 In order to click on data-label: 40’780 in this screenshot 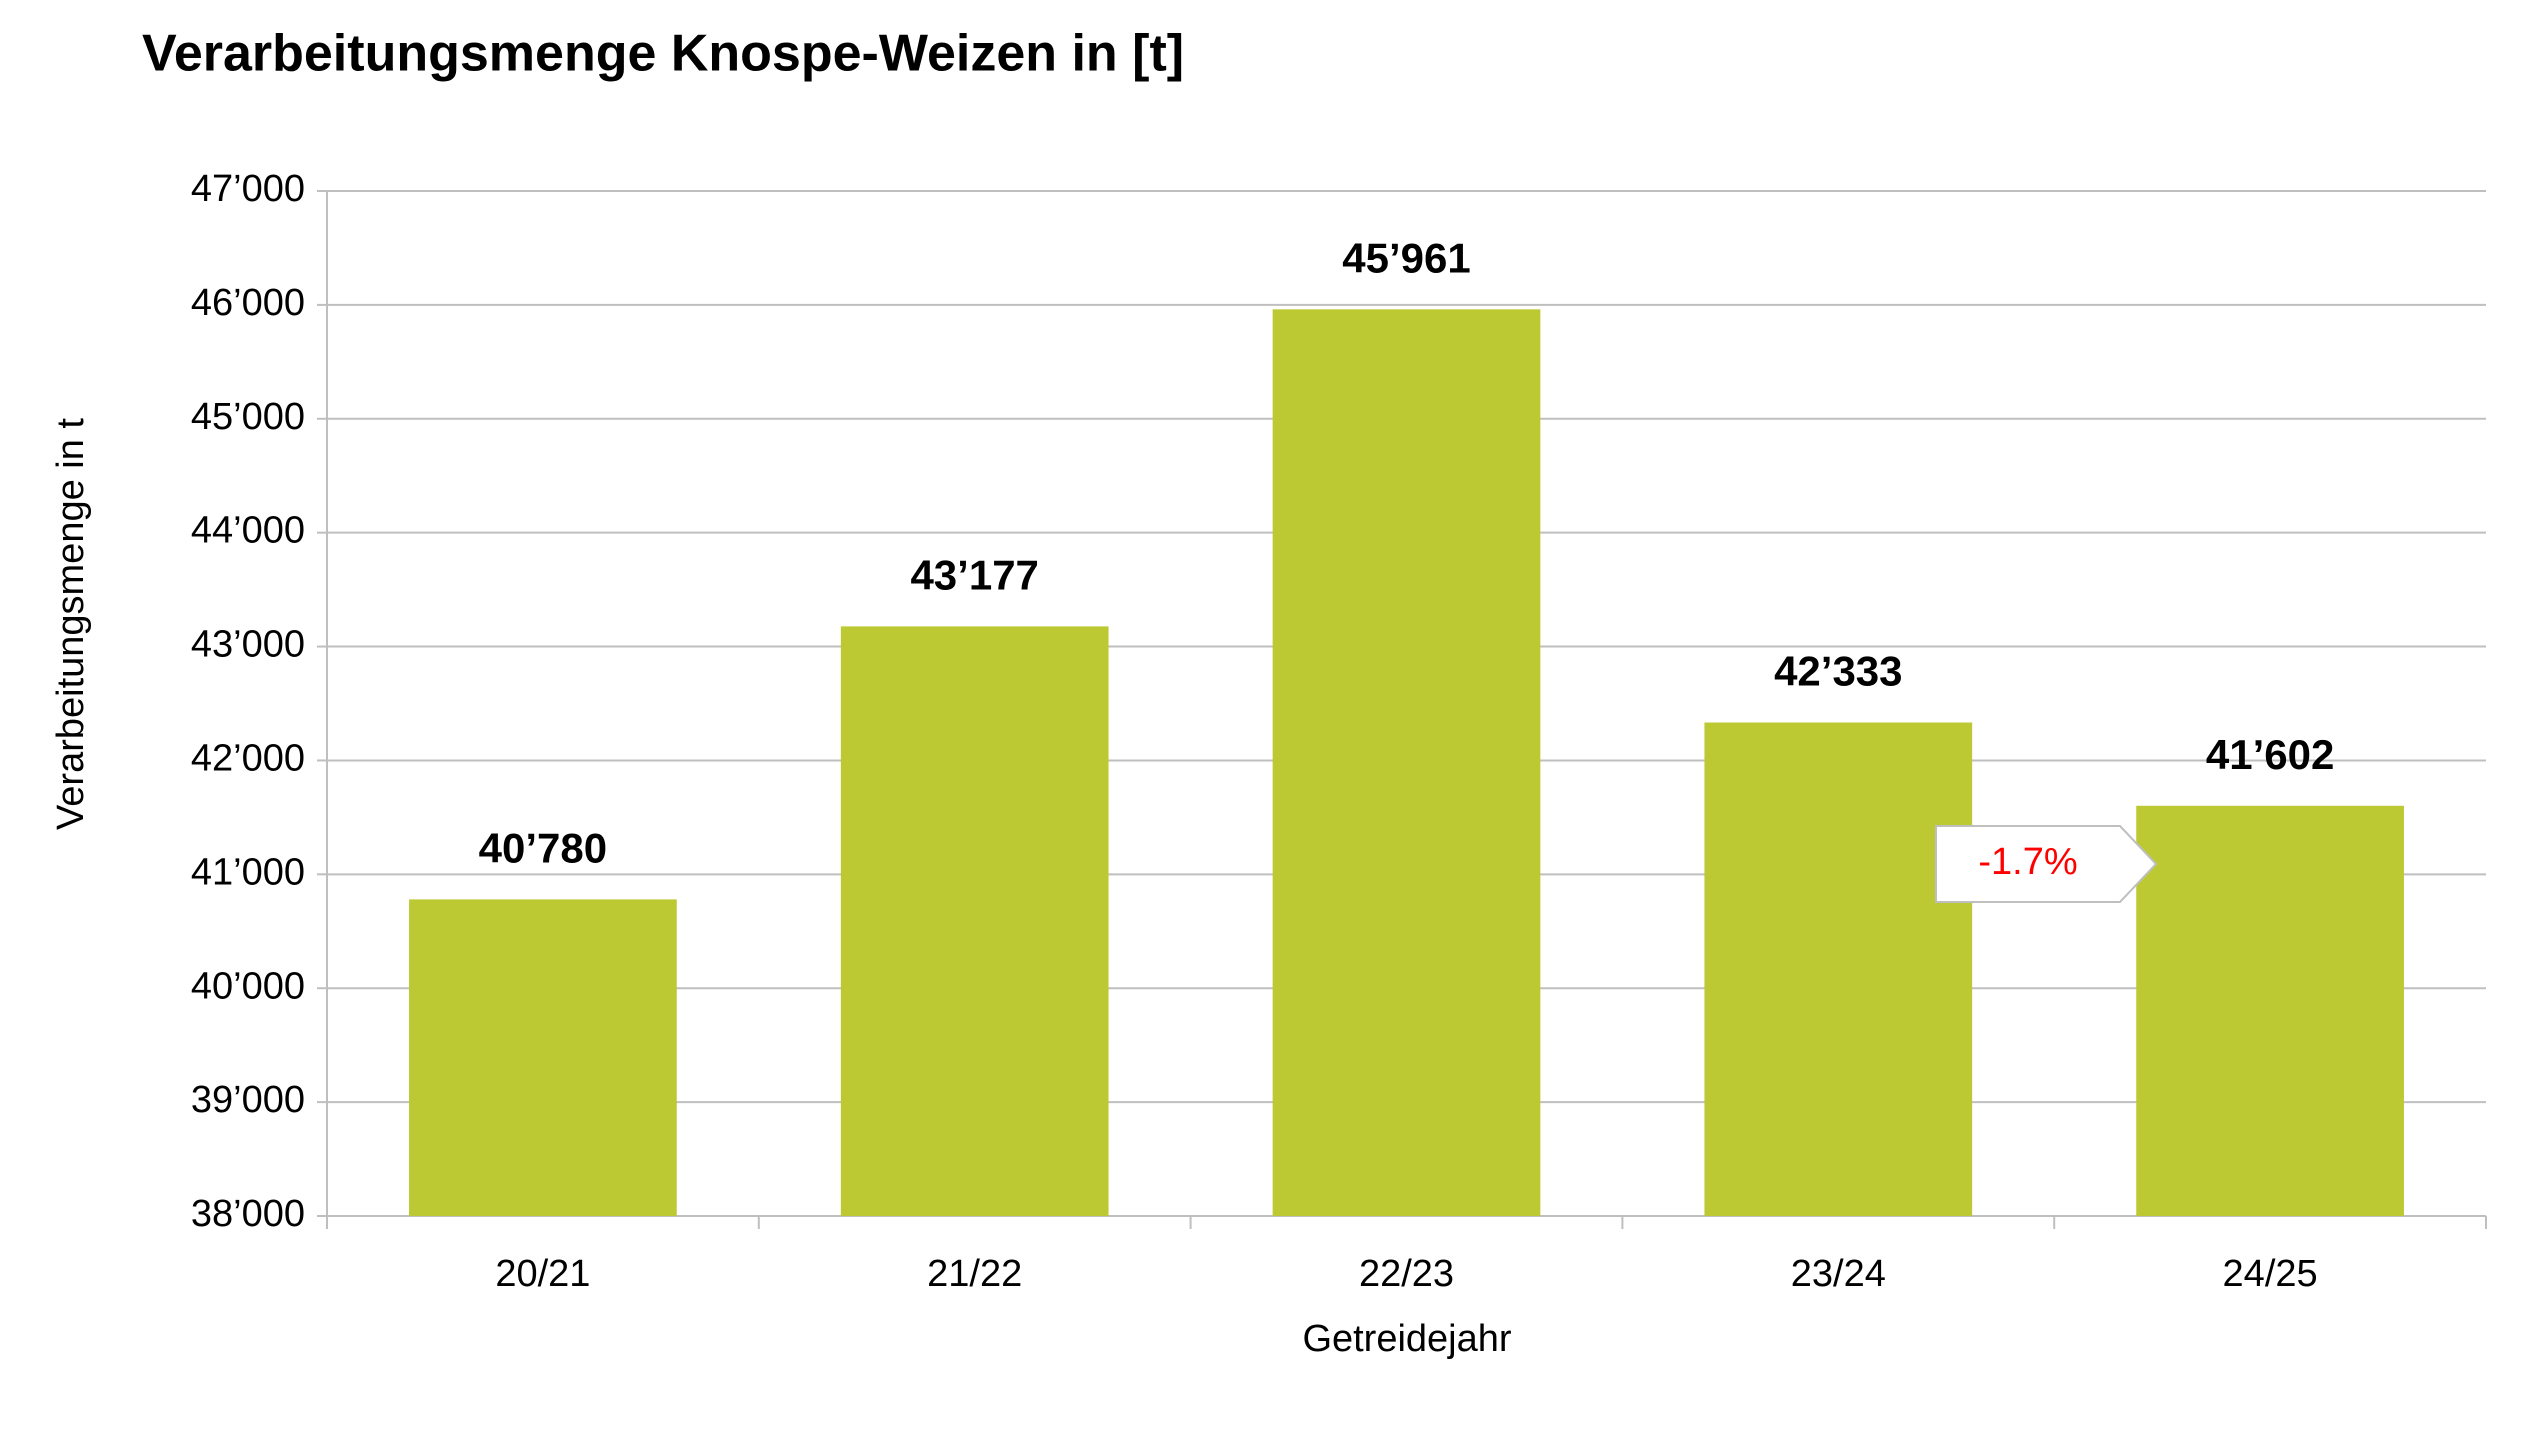, I will do `click(543, 847)`.